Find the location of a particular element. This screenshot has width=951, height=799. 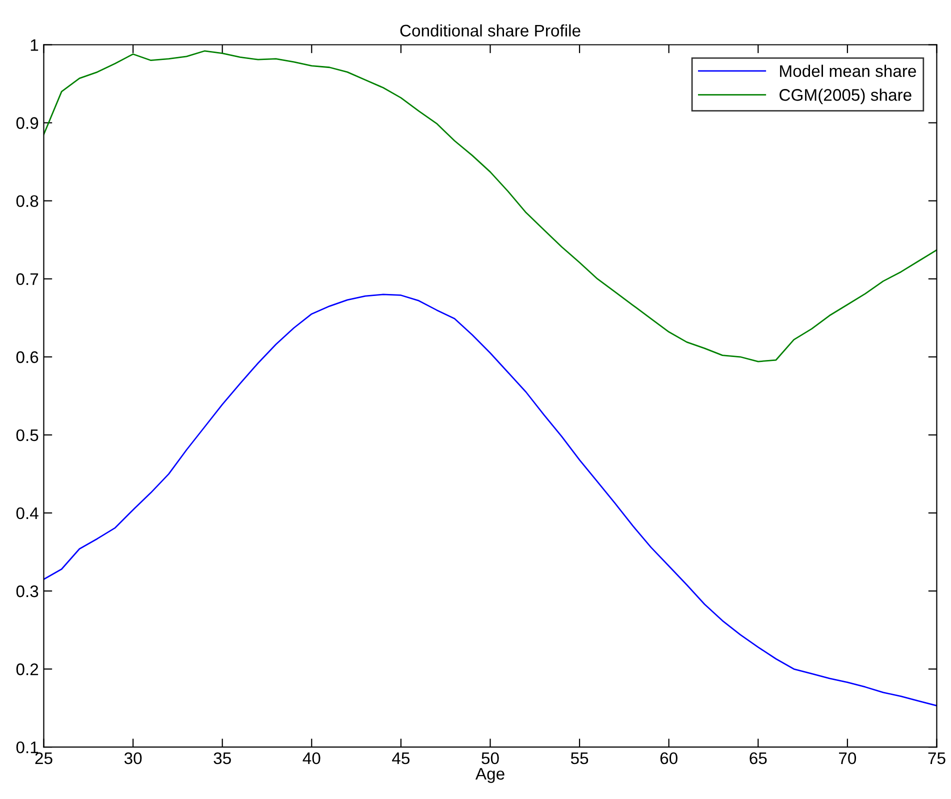

y-tick-label: 0.1 is located at coordinates (27, 747).